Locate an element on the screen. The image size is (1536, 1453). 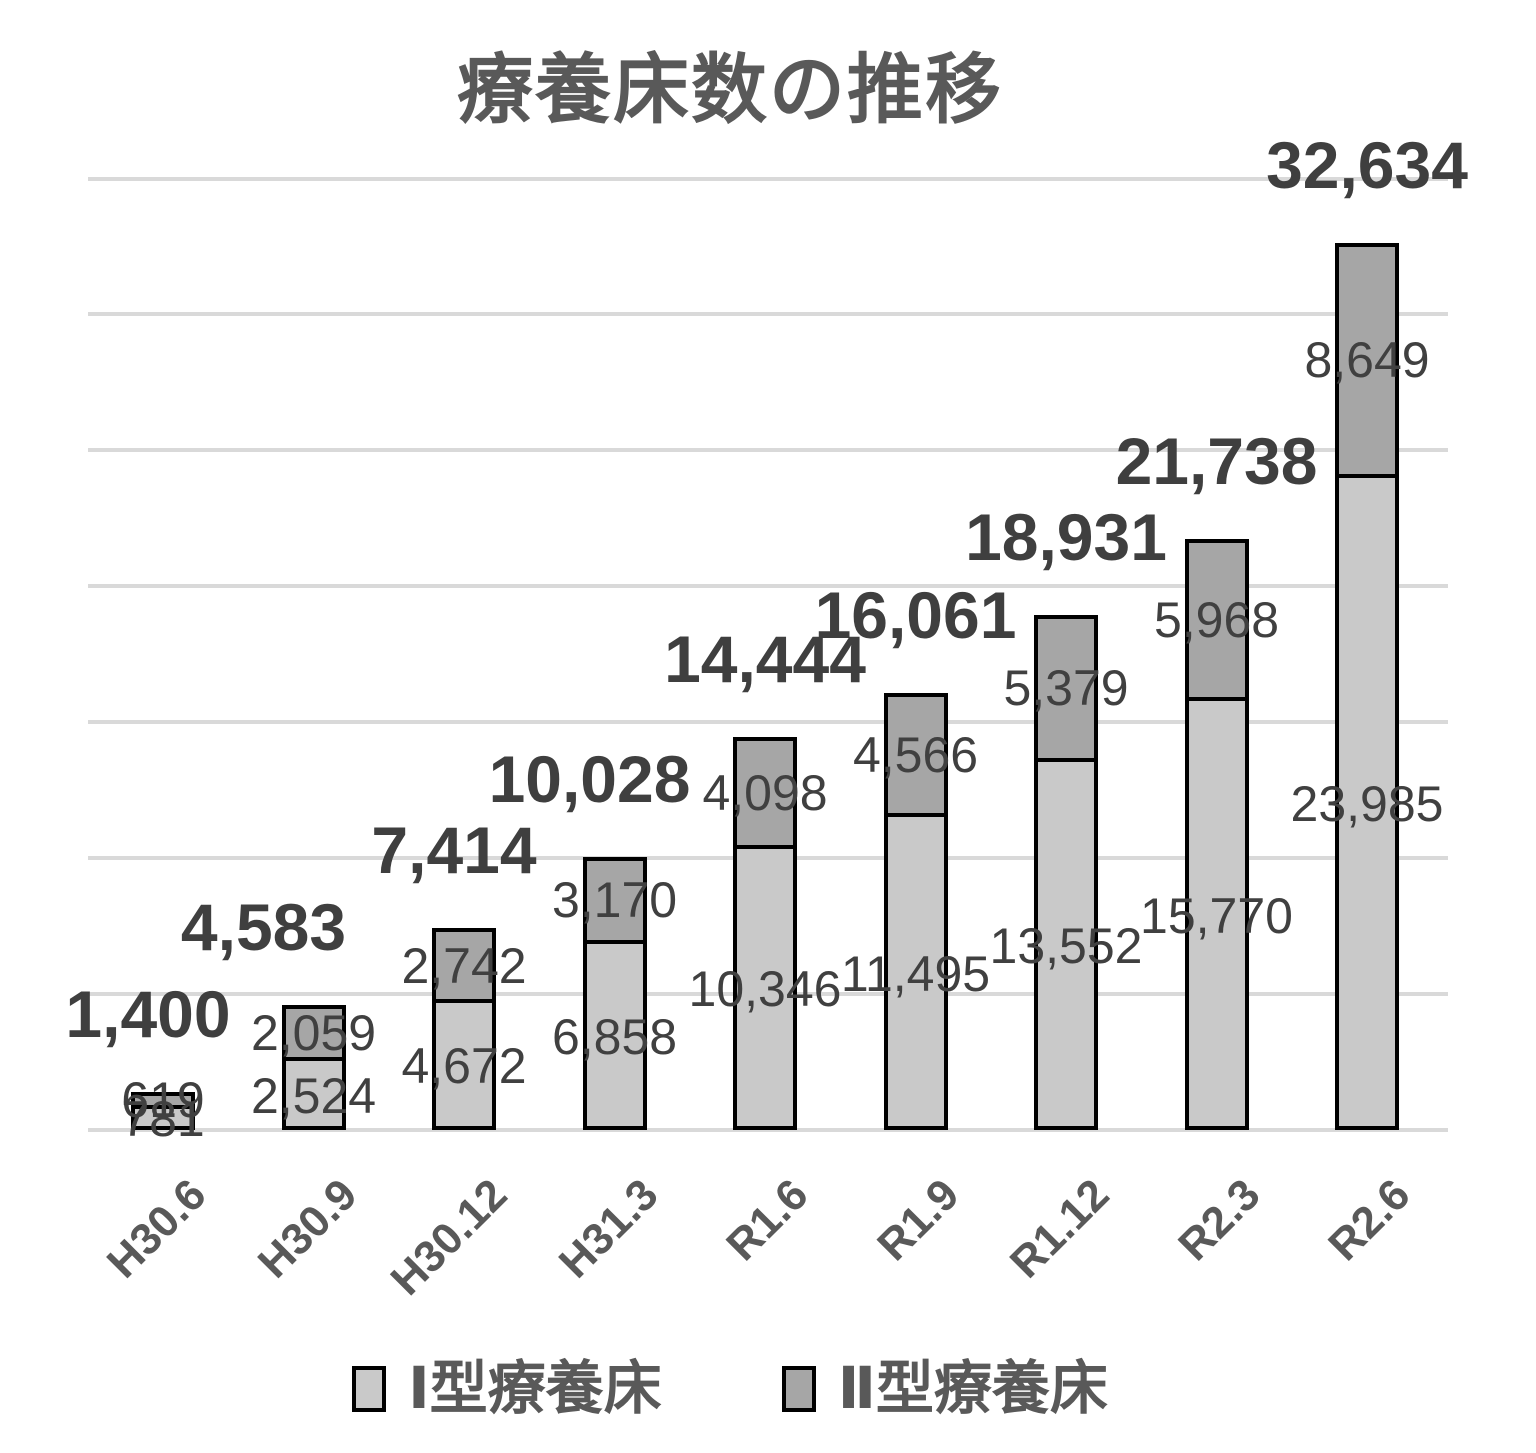
total-label-R1.9: 16,061 is located at coordinates (915, 615).